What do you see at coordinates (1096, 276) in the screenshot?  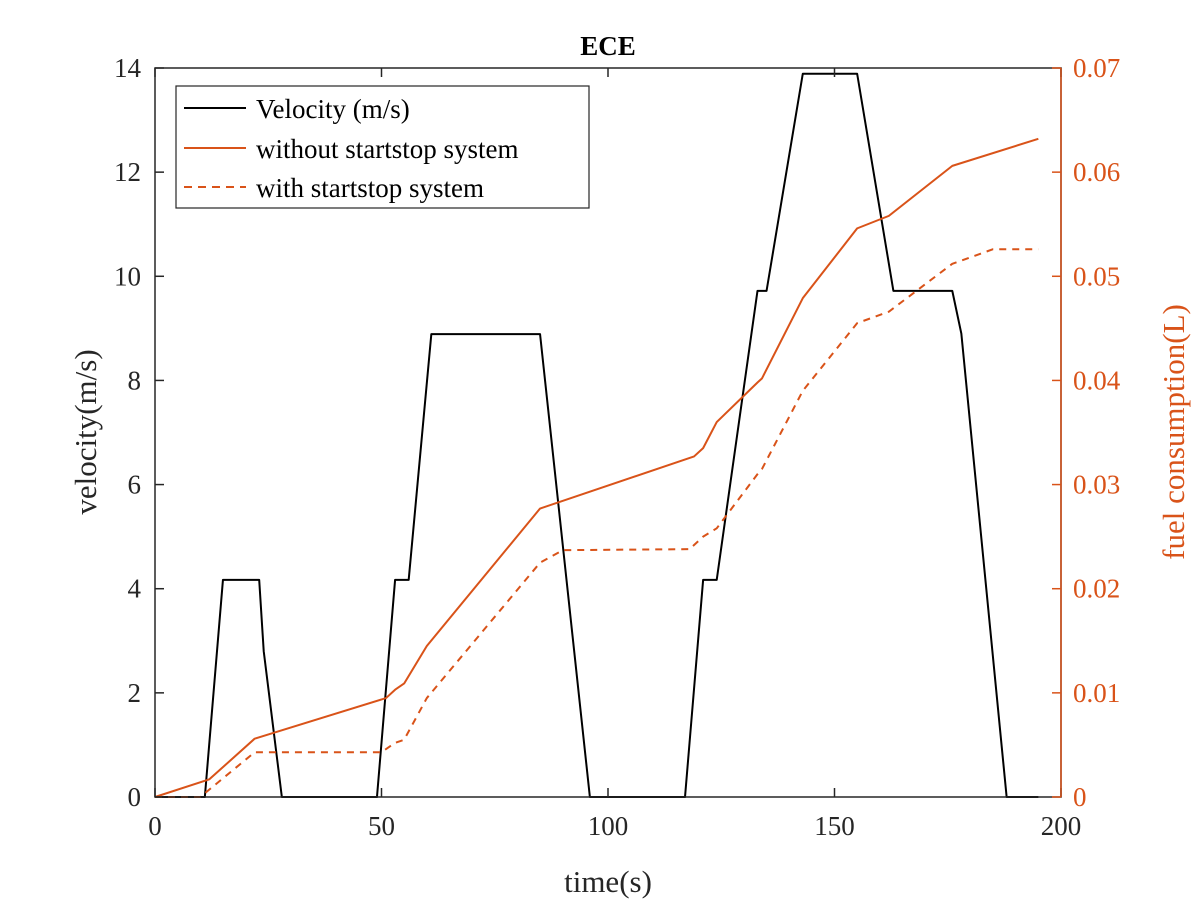 I see `y2-tick-label: 0.05` at bounding box center [1096, 276].